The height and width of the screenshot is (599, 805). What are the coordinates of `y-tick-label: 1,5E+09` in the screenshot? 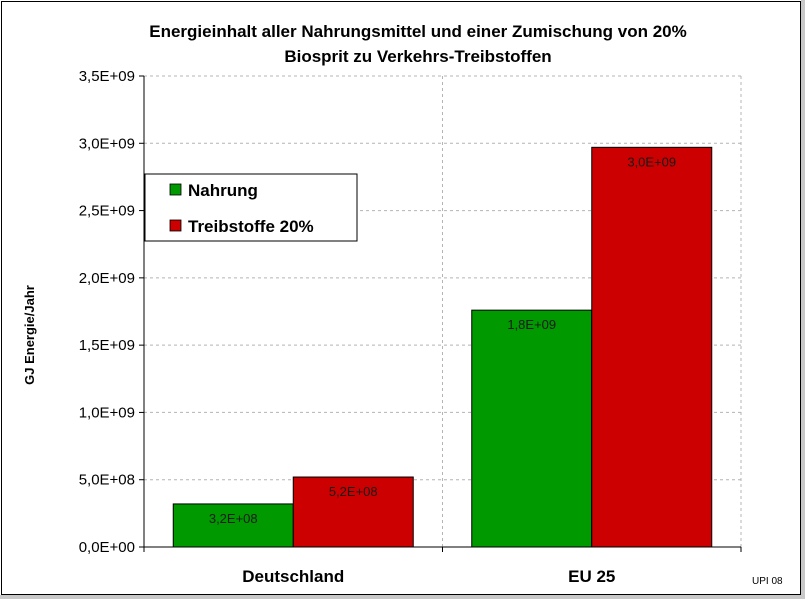 It's located at (107, 345).